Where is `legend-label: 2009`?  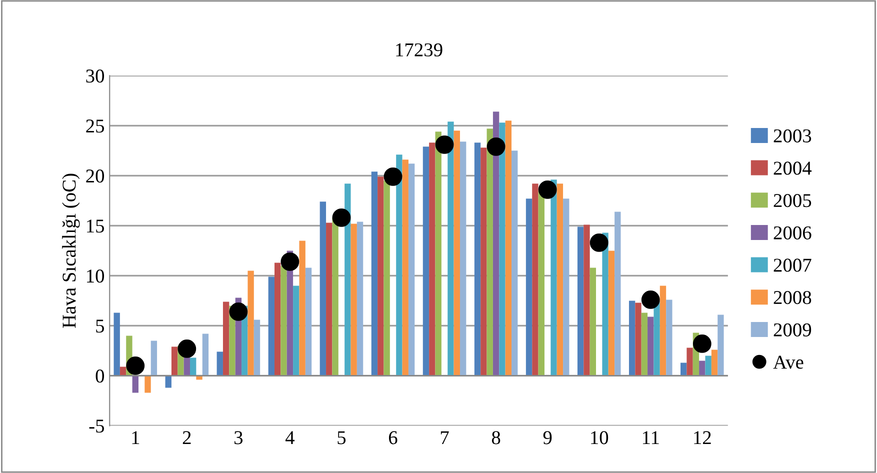
legend-label: 2009 is located at coordinates (793, 329).